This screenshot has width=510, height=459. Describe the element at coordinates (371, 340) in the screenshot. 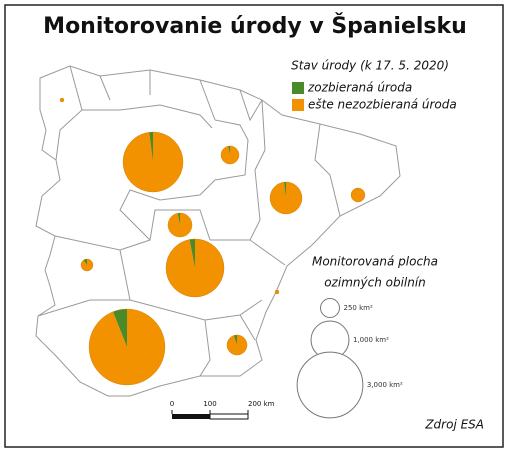

I see `size-legend-label: 1,000 km²` at that location.